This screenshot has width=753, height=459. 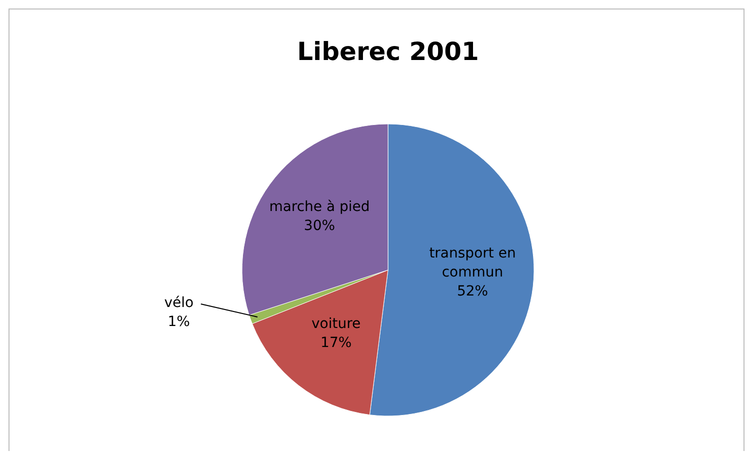 What do you see at coordinates (320, 226) in the screenshot?
I see `data-label: 30%` at bounding box center [320, 226].